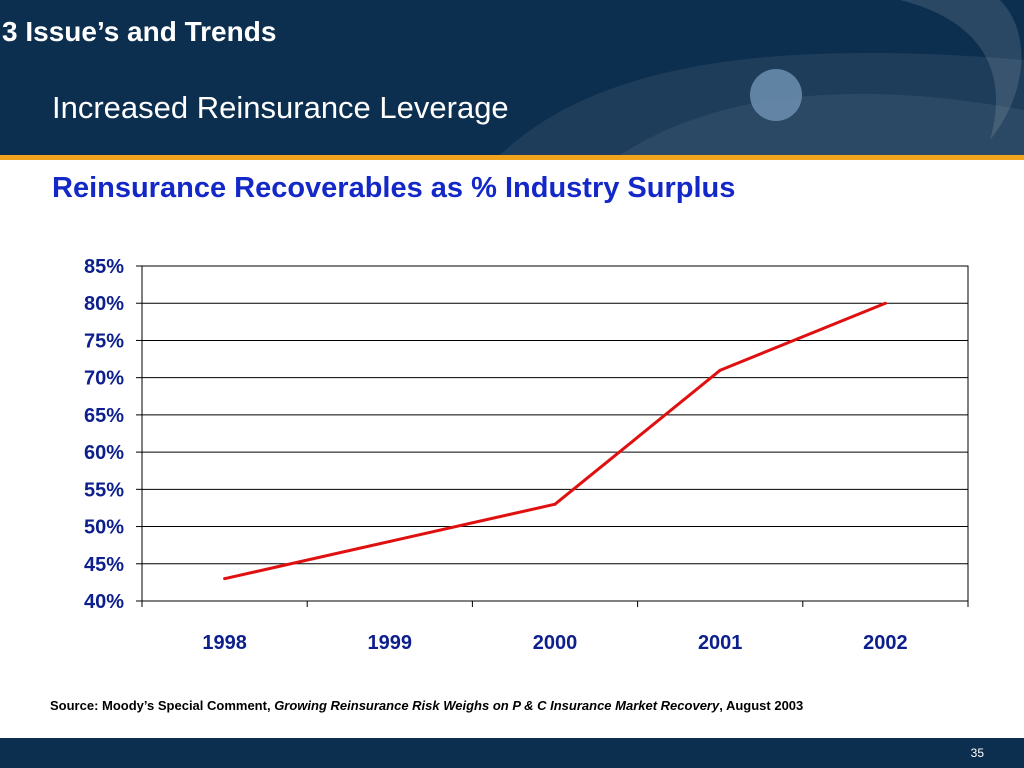 The width and height of the screenshot is (1024, 768). Describe the element at coordinates (162, 705) in the screenshot. I see `source-prefix: Source: Moody’s Special Comment,` at that location.